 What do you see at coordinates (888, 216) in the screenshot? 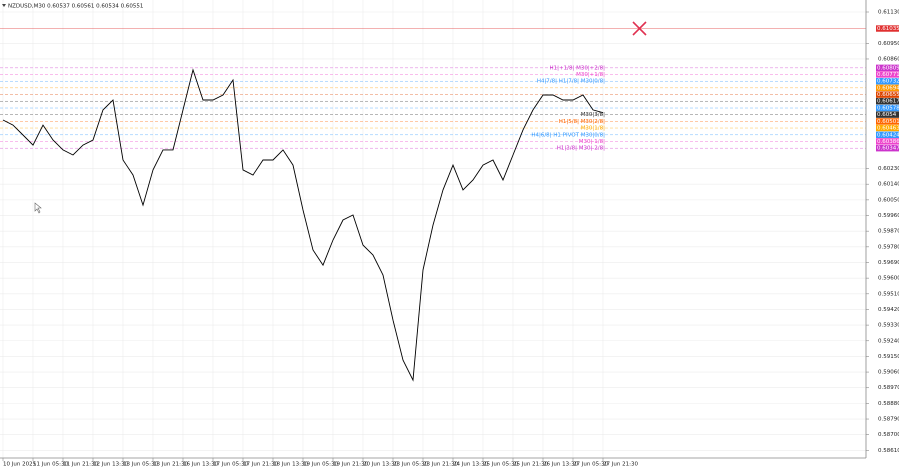
I see `y-tick-label: 0.59960` at bounding box center [888, 216].